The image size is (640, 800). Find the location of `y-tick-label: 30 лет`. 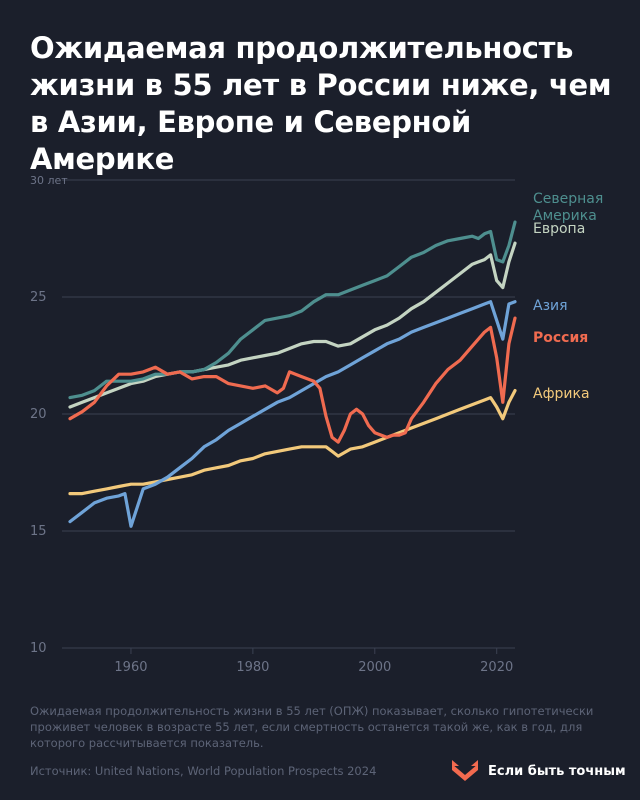

y-tick-label: 30 лет is located at coordinates (49, 180).